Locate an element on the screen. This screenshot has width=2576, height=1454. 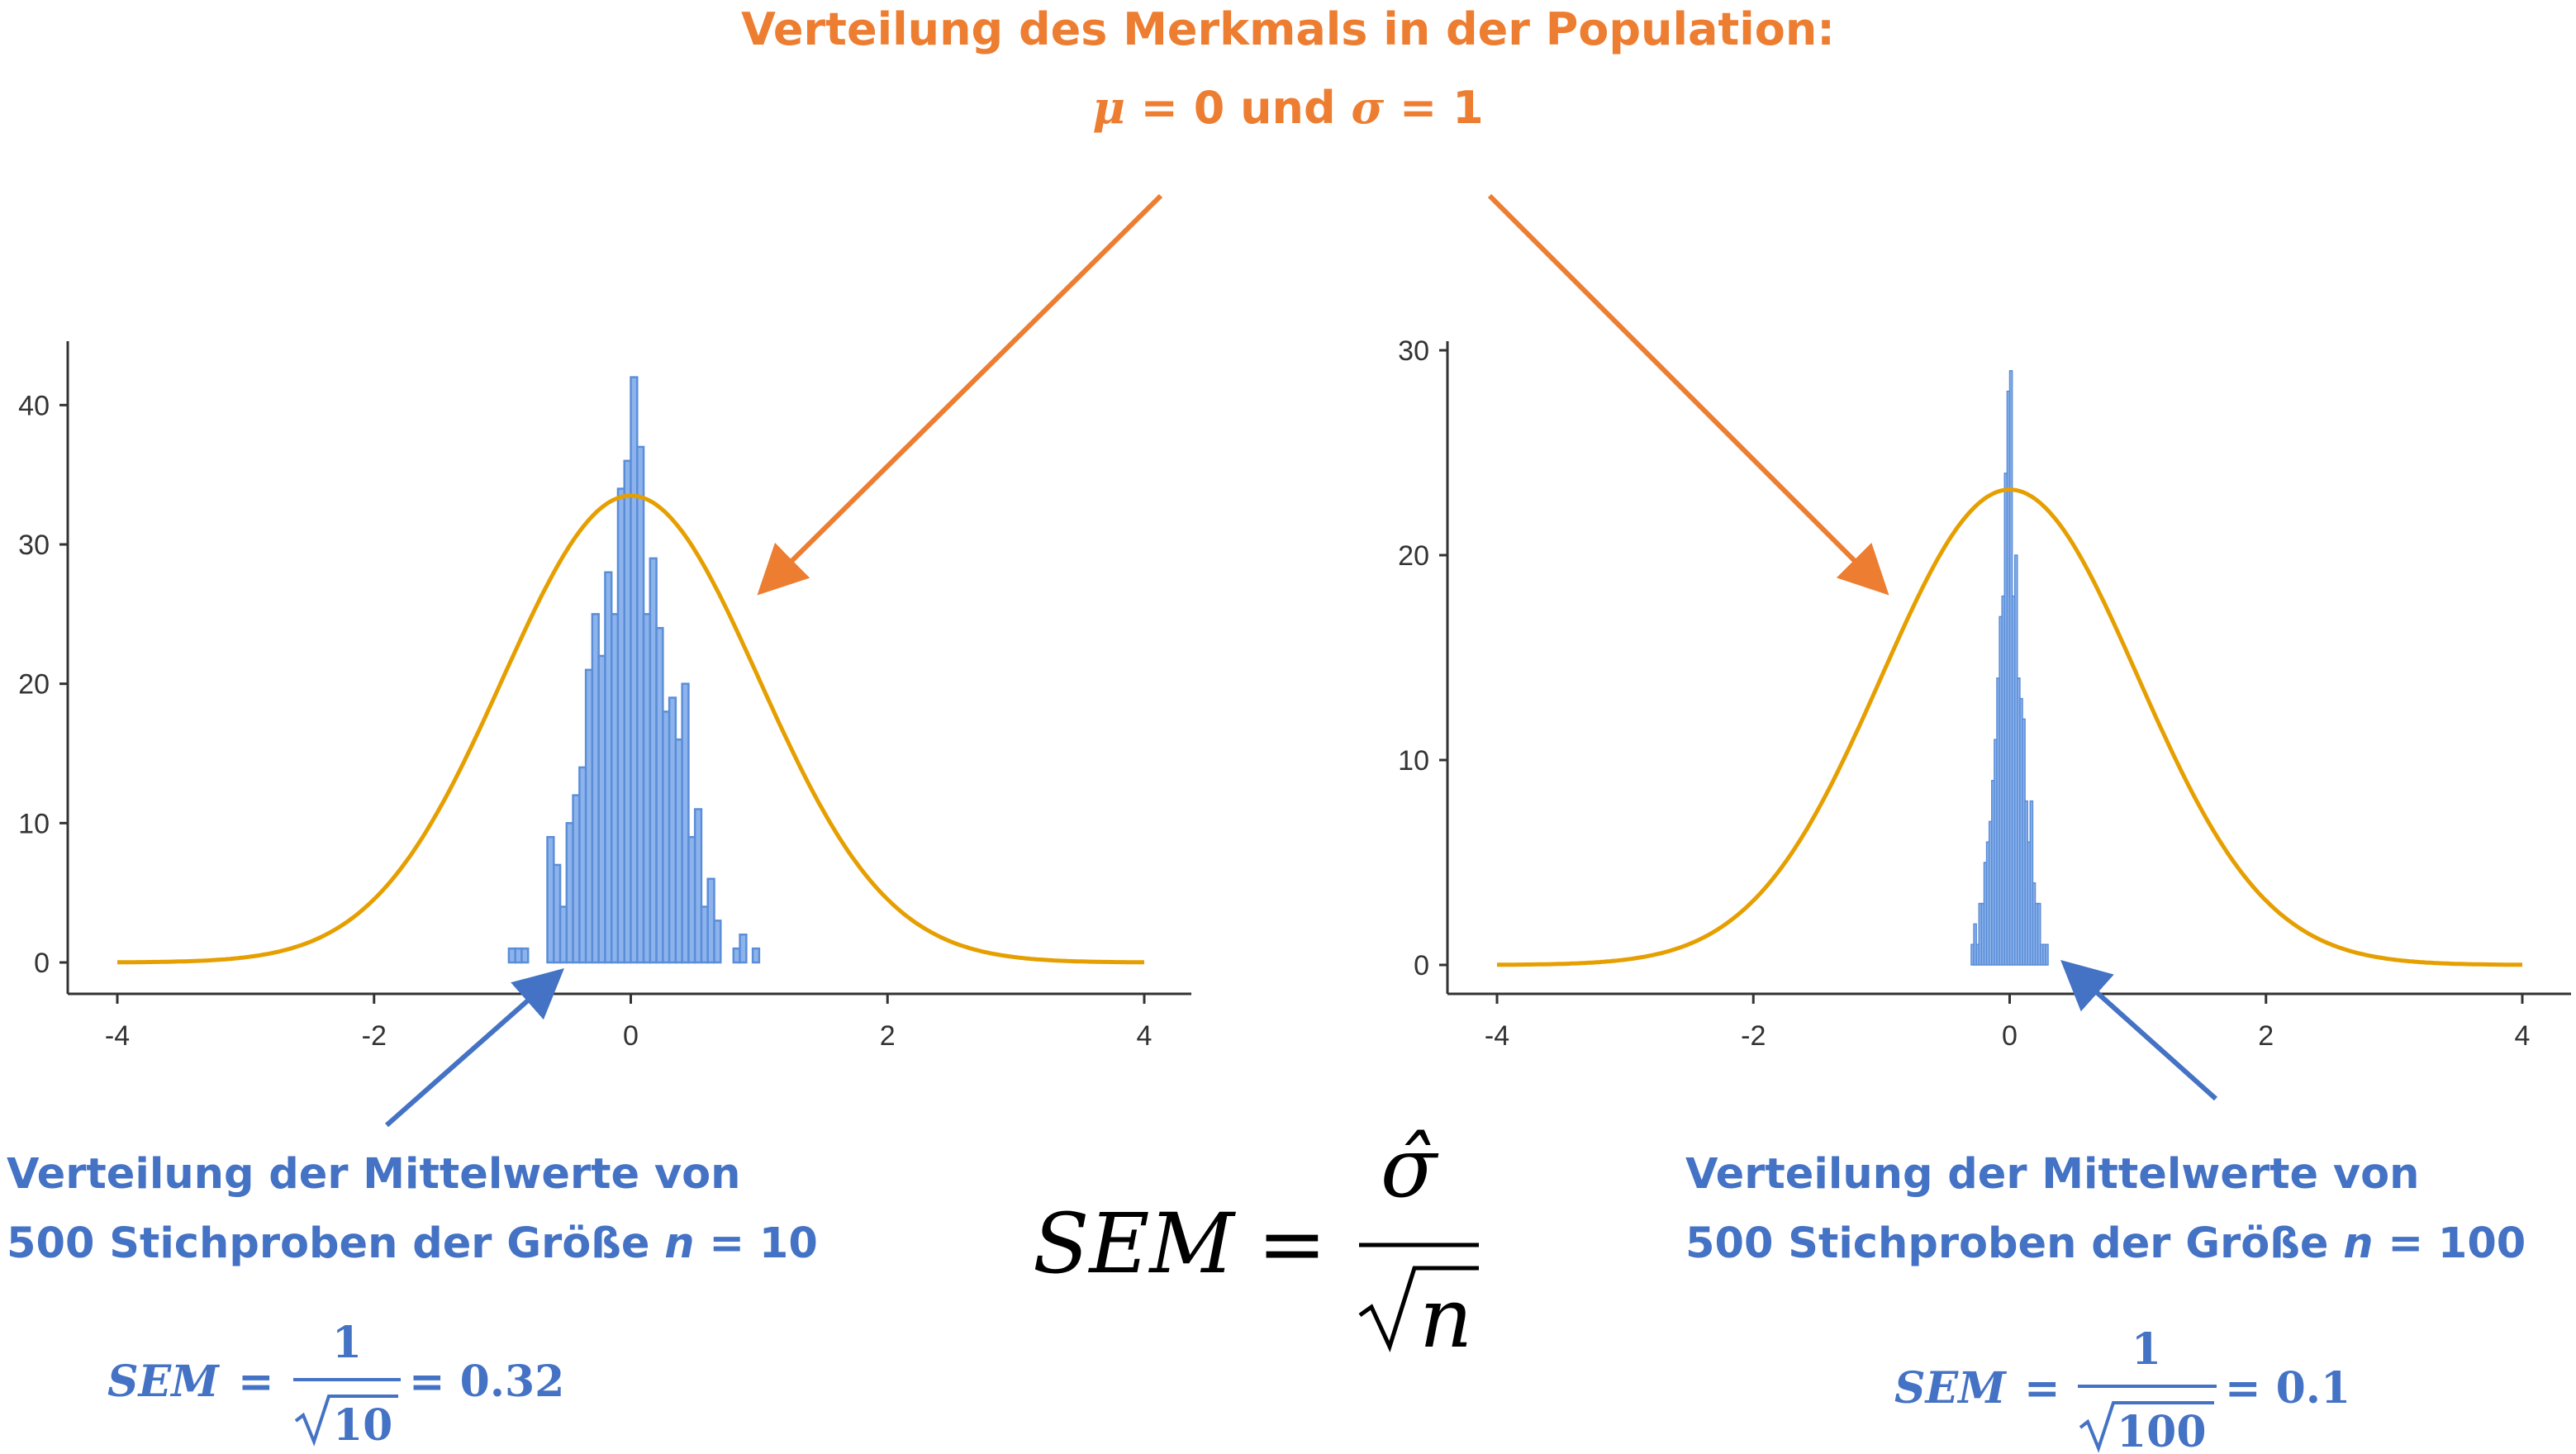
title-sigma-value: = 1 is located at coordinates (1434, 108).